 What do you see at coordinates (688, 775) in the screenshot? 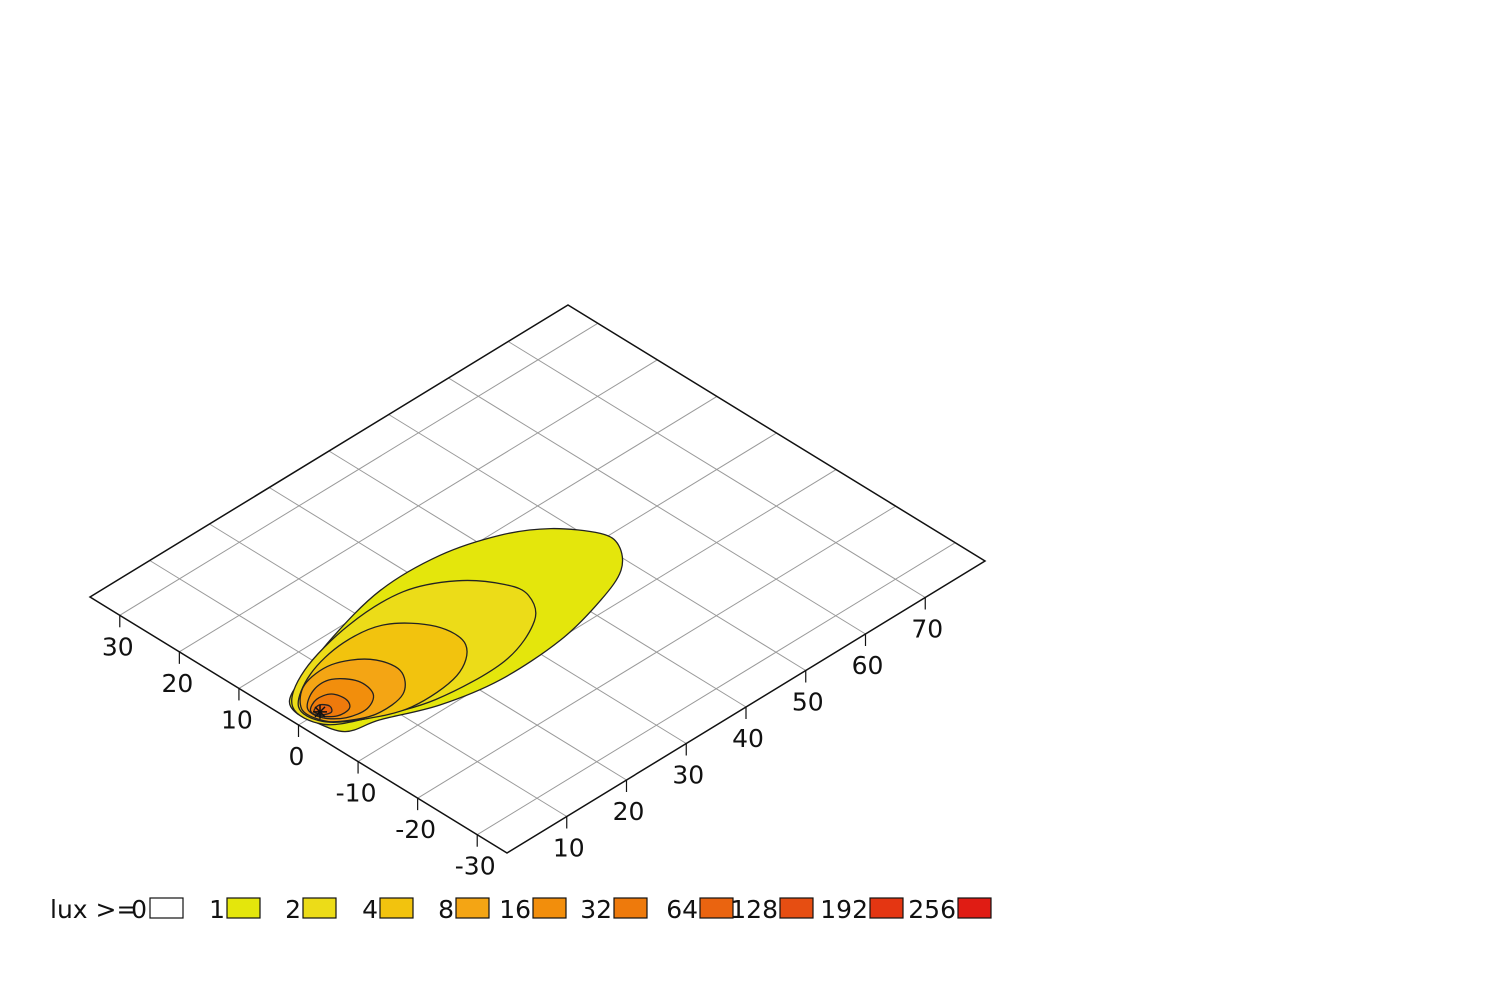
I see `x-tick-label: 30` at bounding box center [688, 775].